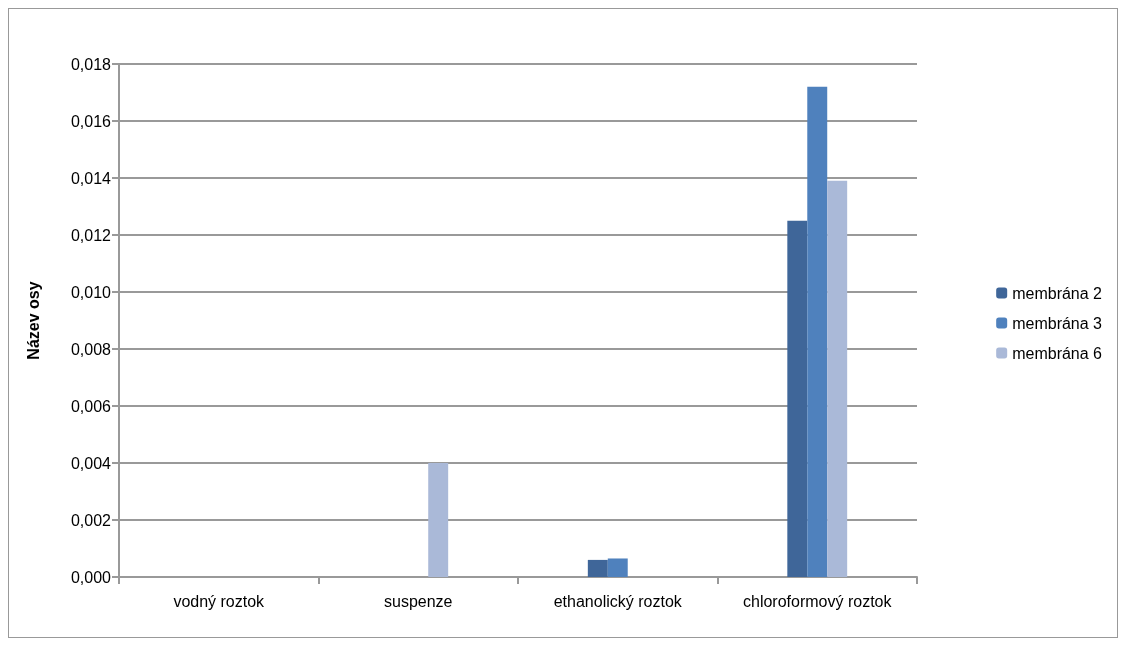 This screenshot has height=652, width=1129. What do you see at coordinates (618, 601) in the screenshot?
I see `x-tick-label: ethanolický roztok` at bounding box center [618, 601].